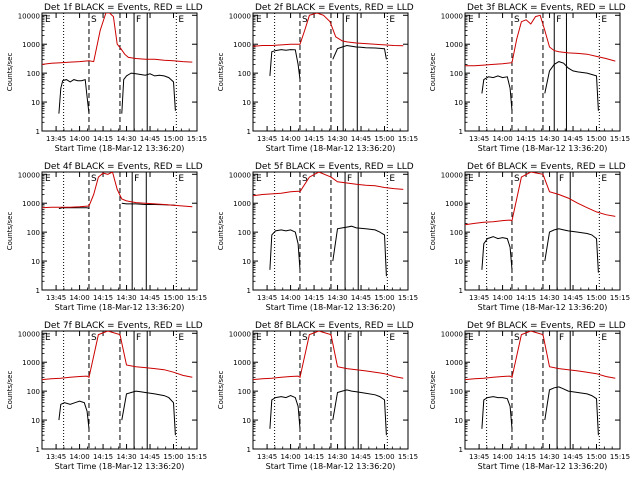  What do you see at coordinates (392, 179) in the screenshot?
I see `chart-5f-marker-e: E` at bounding box center [392, 179].